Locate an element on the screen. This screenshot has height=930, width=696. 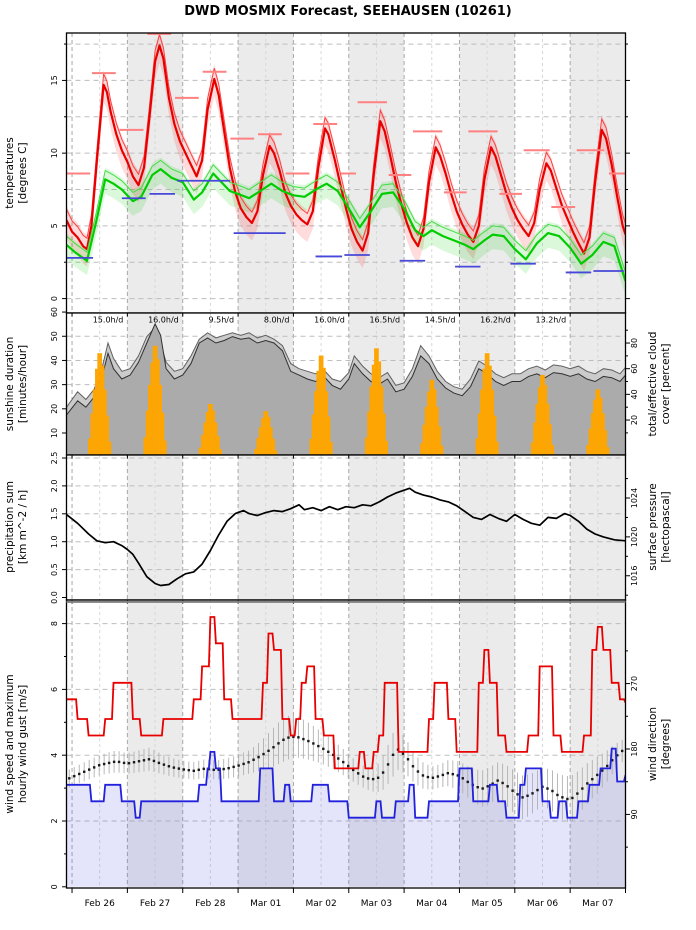
svg-text: 5 is located at coordinates (54, 225).